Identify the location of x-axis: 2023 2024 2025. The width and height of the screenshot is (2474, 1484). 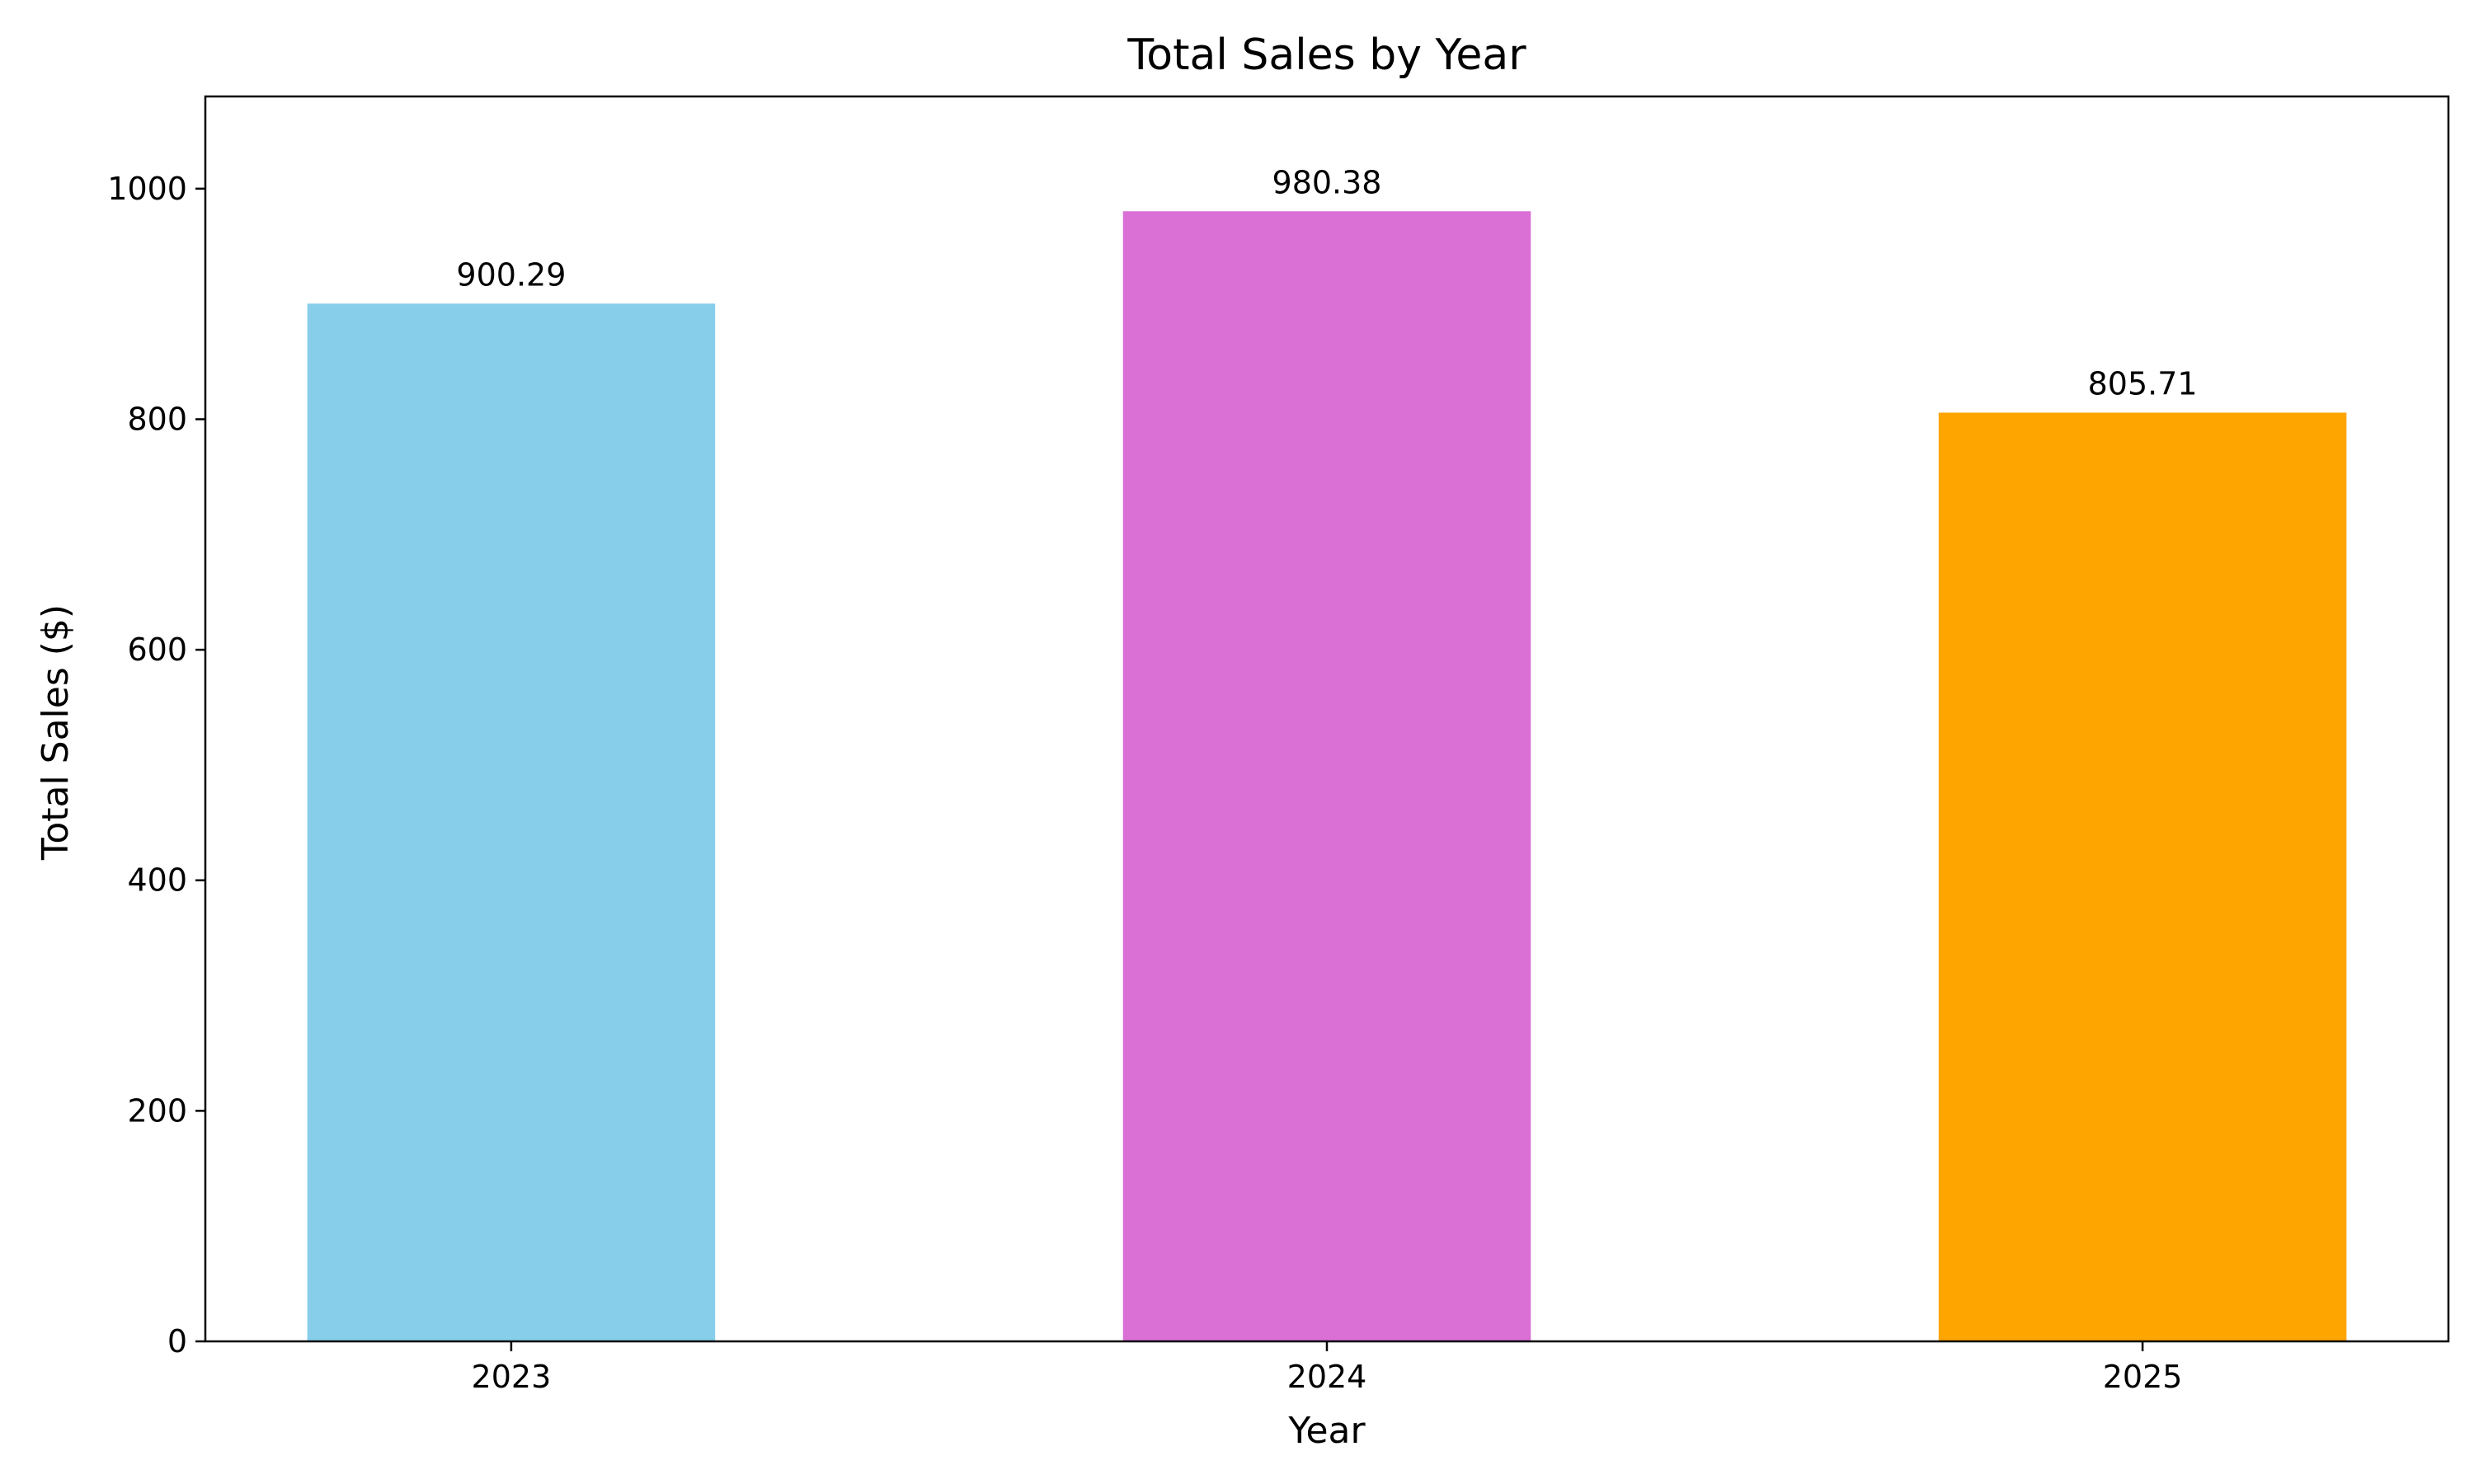
(1327, 1368).